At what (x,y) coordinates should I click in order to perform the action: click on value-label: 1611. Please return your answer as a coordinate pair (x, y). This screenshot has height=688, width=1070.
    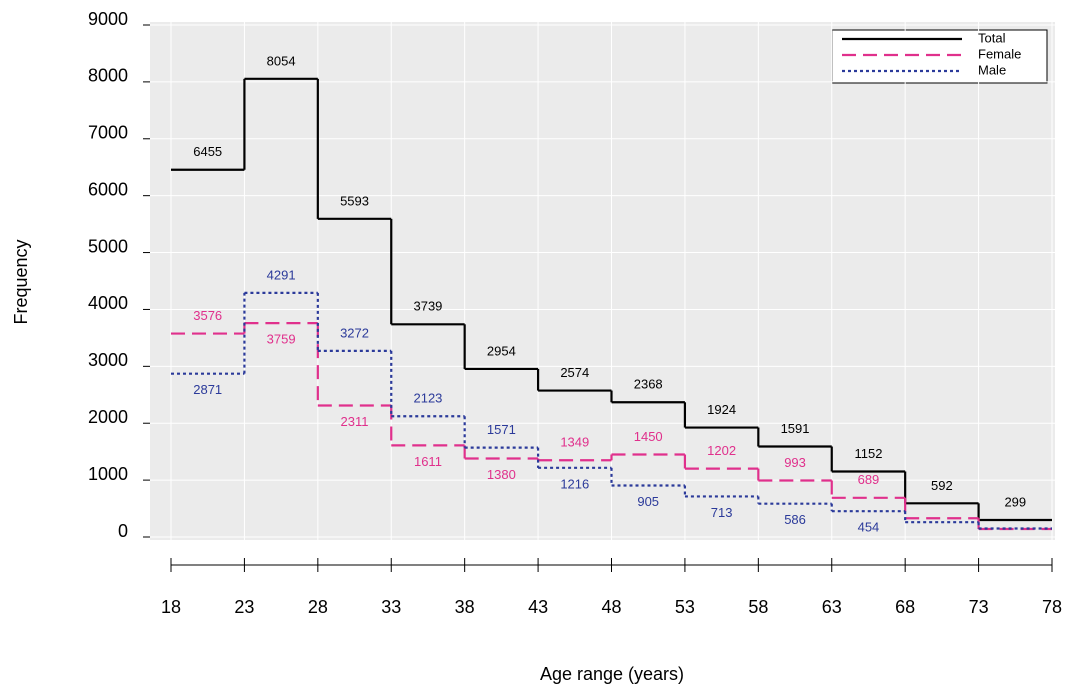
    Looking at the image, I should click on (428, 461).